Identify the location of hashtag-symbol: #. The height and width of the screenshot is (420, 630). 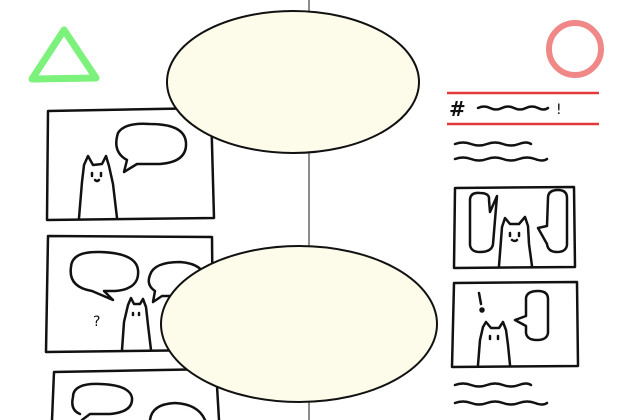
(457, 109).